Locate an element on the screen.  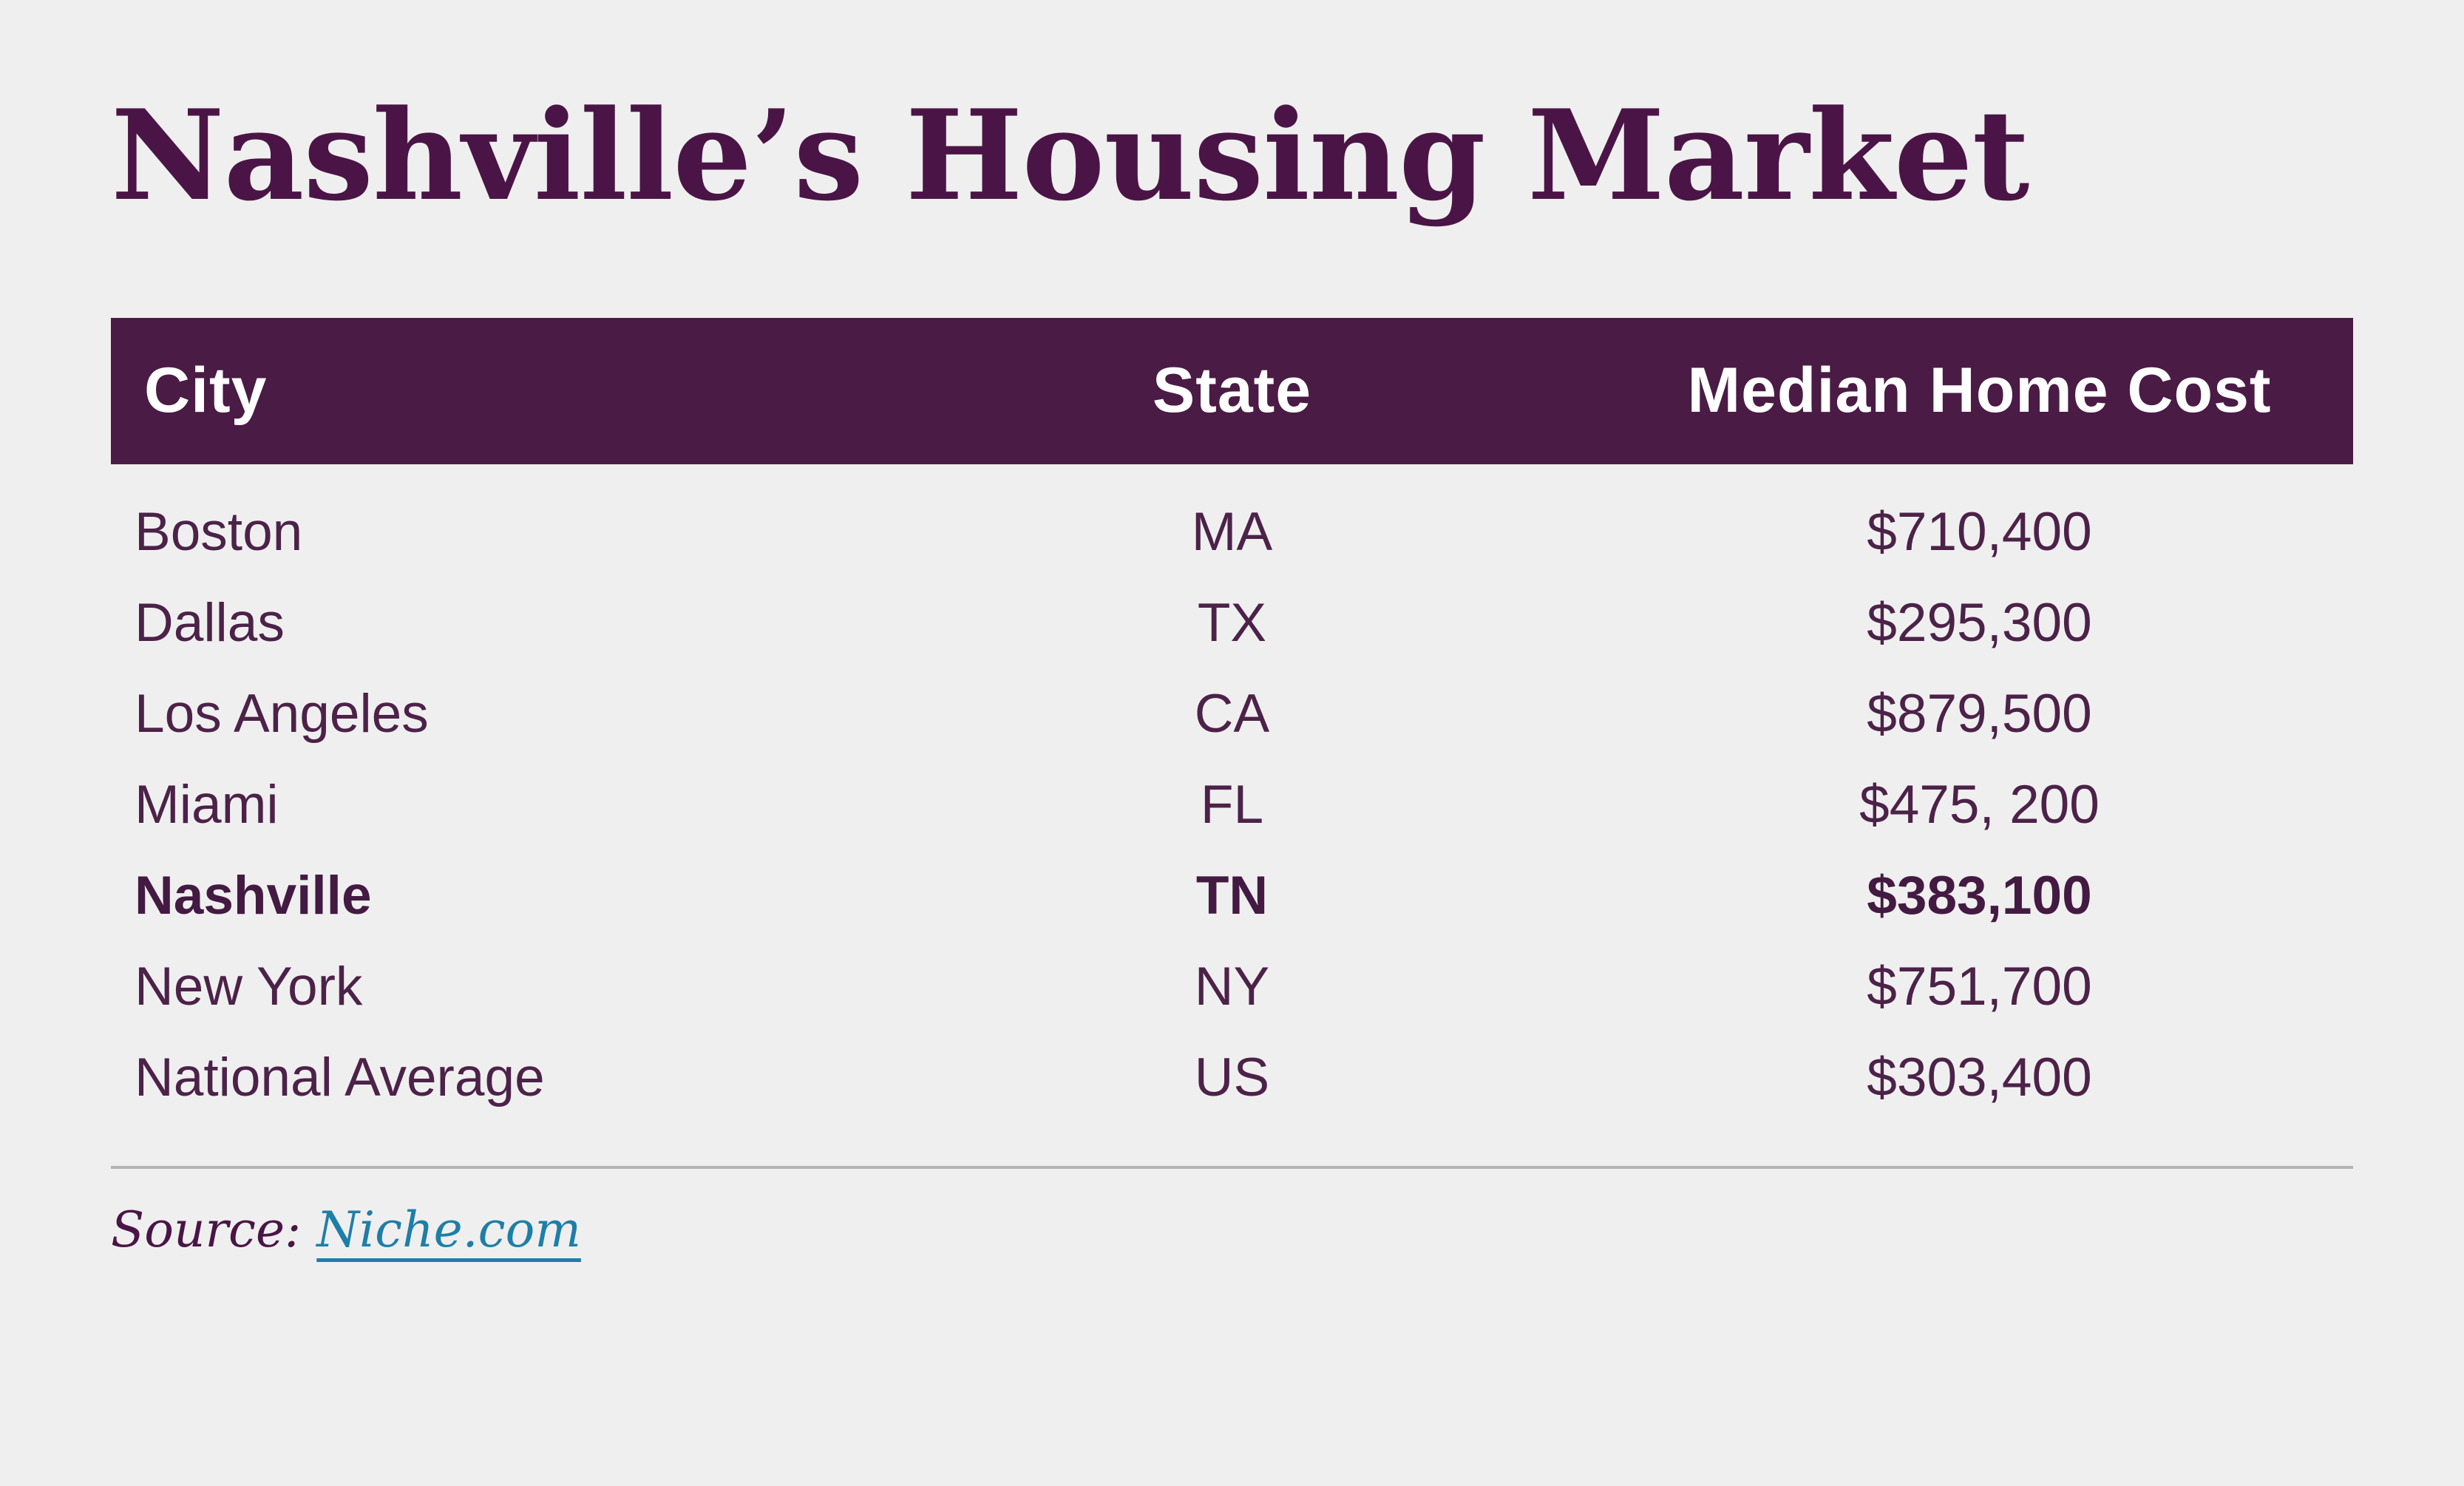
cell-city: Boston is located at coordinates (219, 531).